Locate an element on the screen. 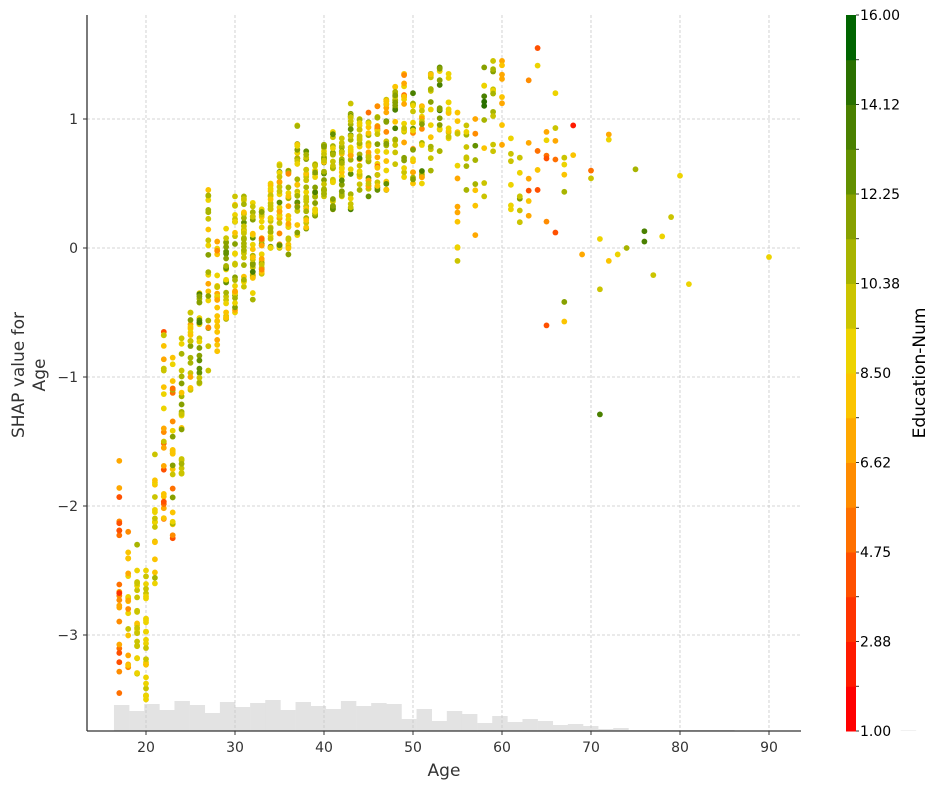 The width and height of the screenshot is (936, 789). colorbar-tick-label: 1.00 is located at coordinates (875, 732).